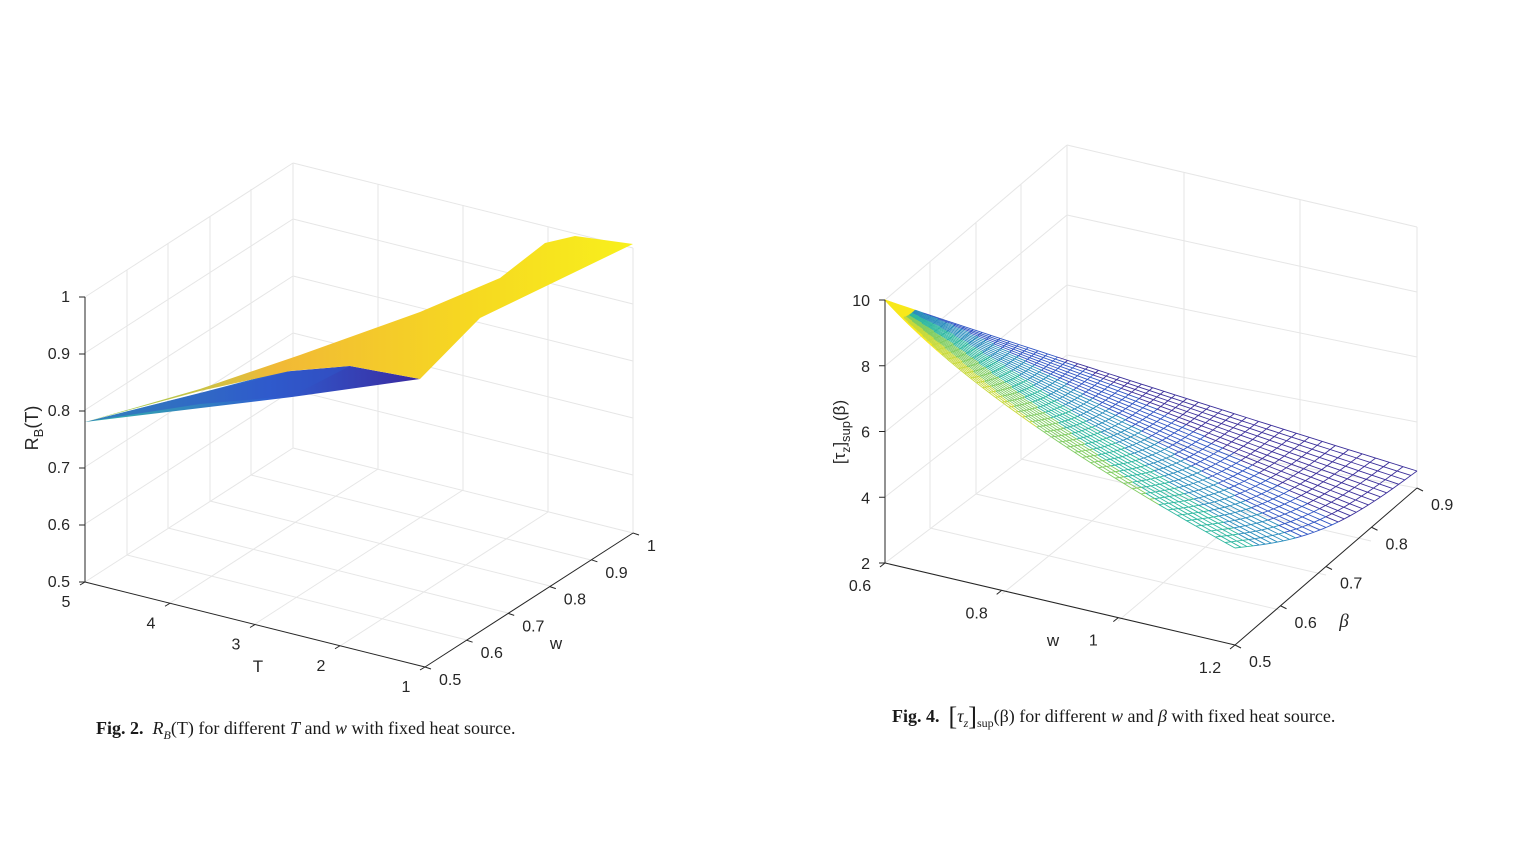 The image size is (1528, 859). I want to click on fig2-z-tick-label: 1, so click(65, 297).